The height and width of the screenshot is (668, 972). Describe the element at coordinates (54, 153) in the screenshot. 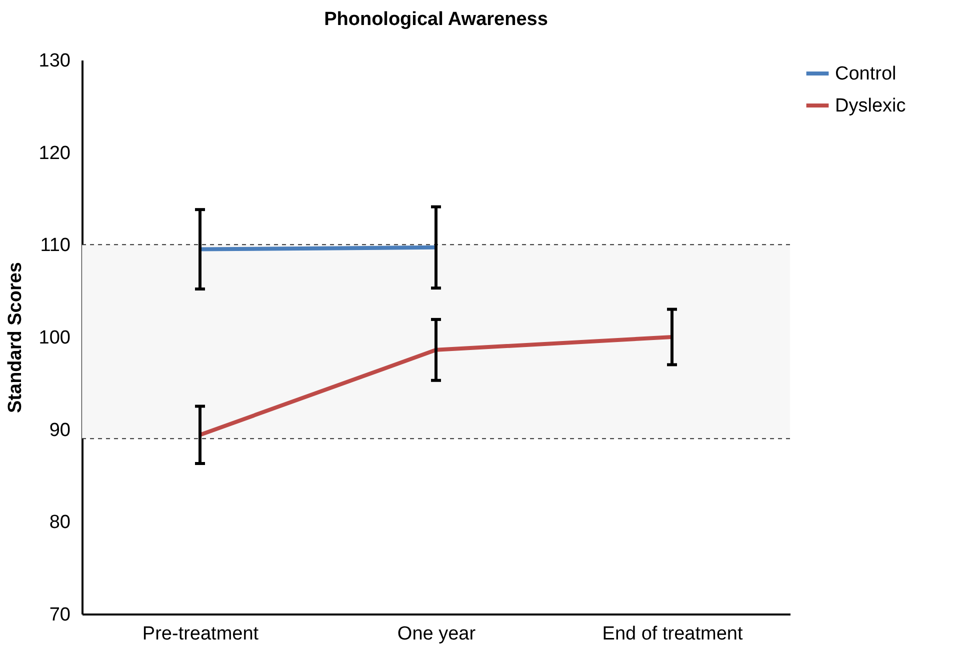

I see `y-tick-label: 120` at that location.